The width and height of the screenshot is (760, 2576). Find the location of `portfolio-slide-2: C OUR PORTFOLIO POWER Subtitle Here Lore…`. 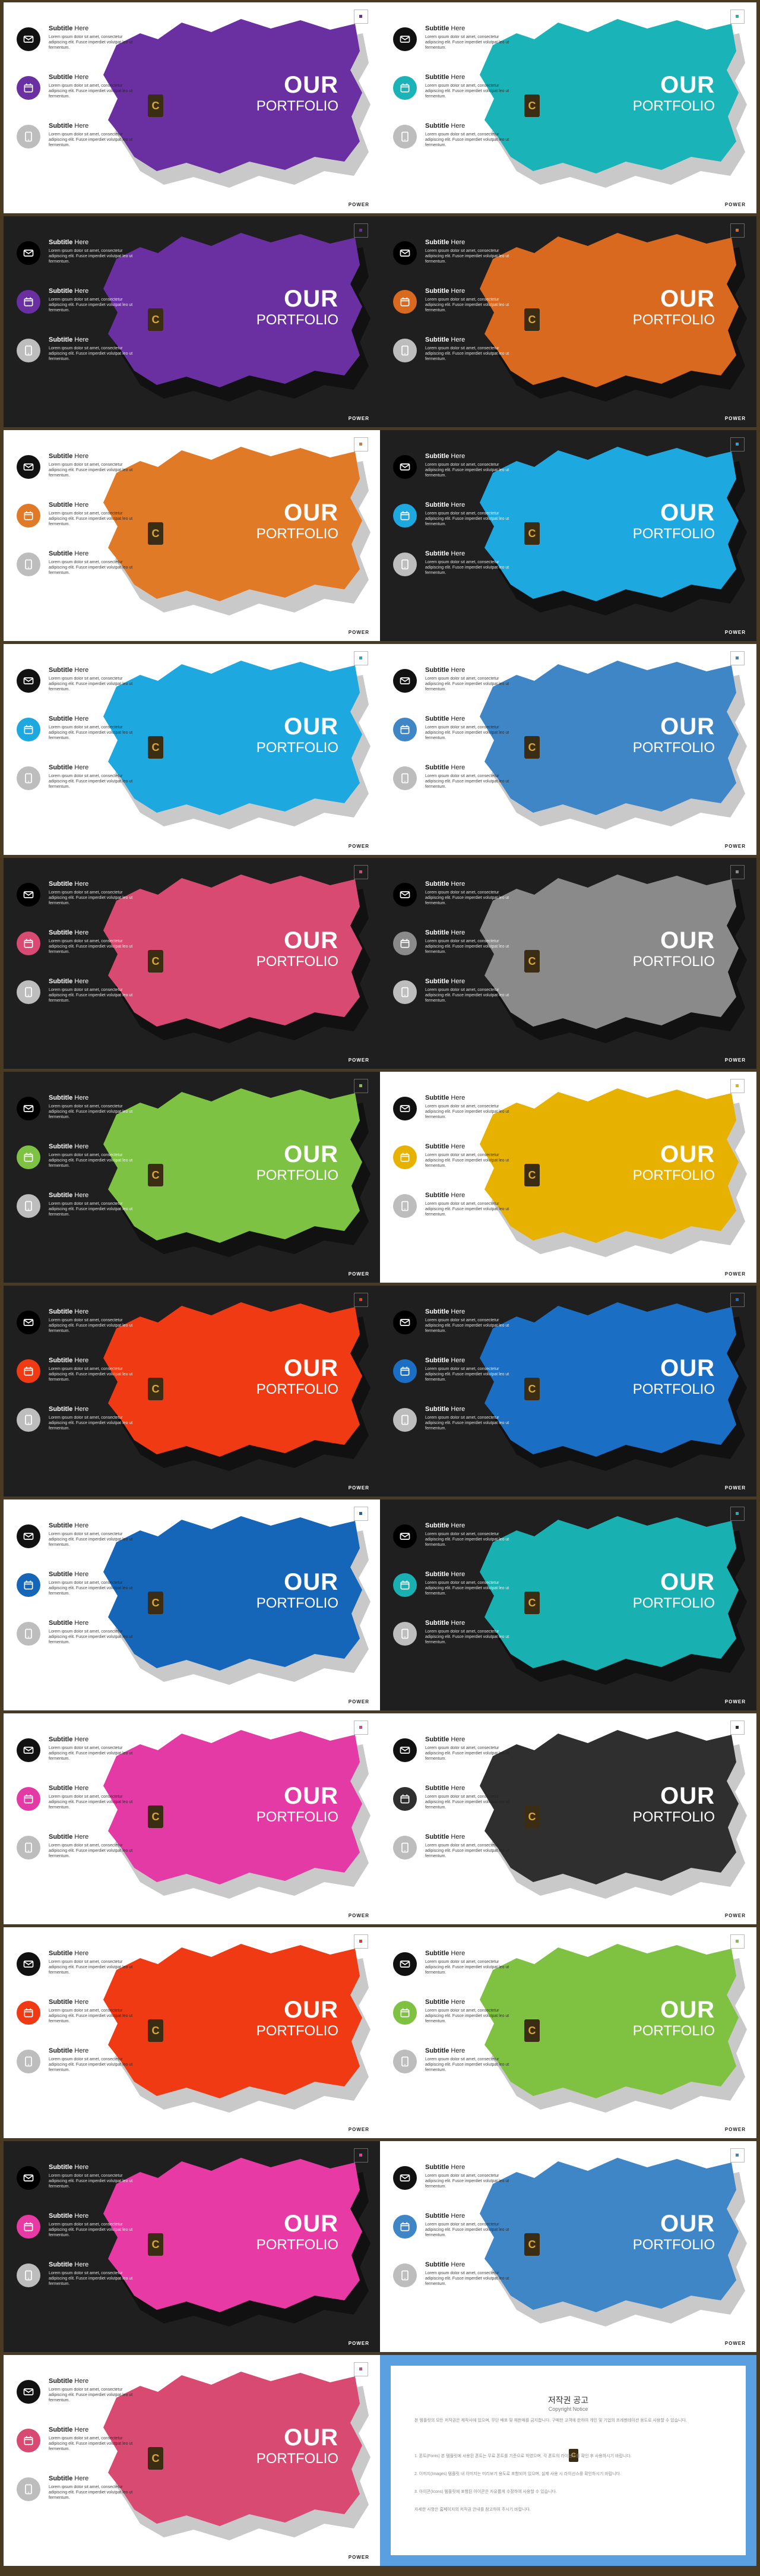

portfolio-slide-2: C OUR PORTFOLIO POWER Subtitle Here Lore… is located at coordinates (568, 107).